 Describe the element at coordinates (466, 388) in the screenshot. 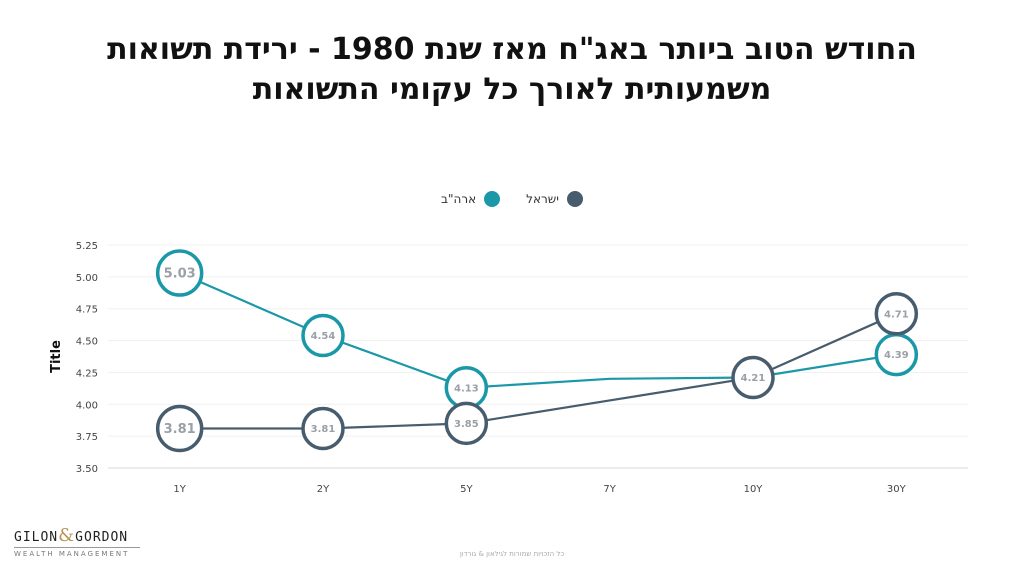

I see `data-label: 4.13` at that location.